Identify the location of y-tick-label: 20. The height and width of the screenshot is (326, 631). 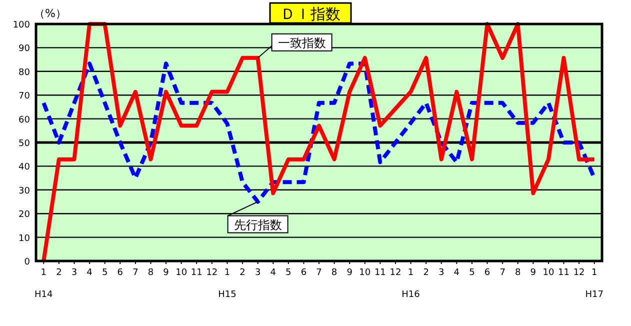
(24, 215).